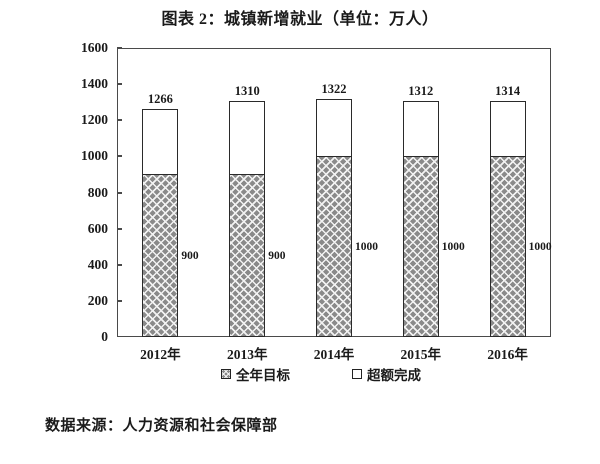 The image size is (600, 464). I want to click on chart-title: 图表 2：城镇新增就业（单位：万人）, so click(300, 19).